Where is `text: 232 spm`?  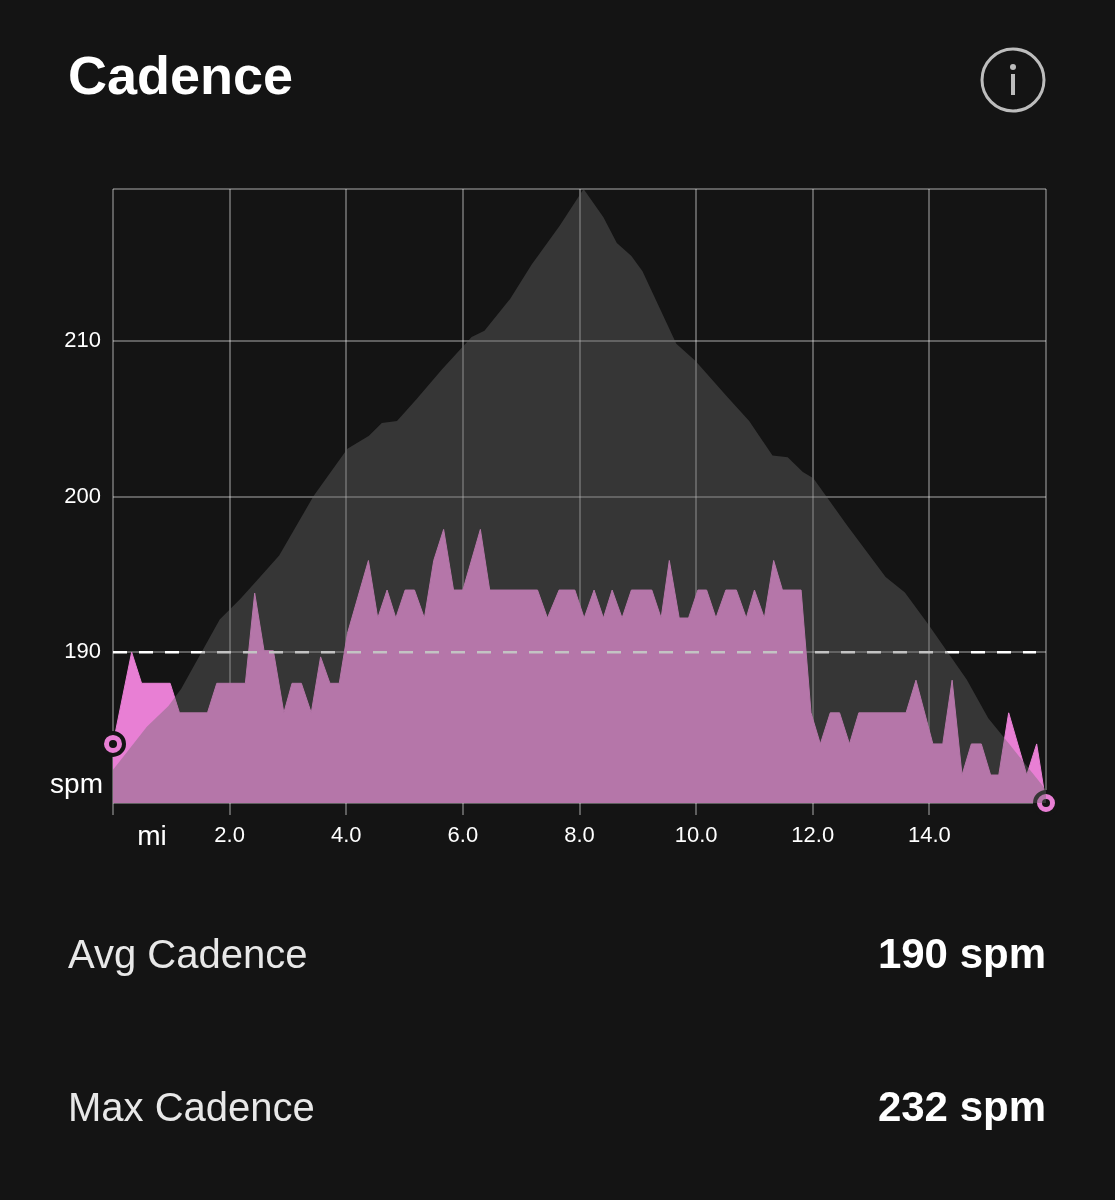 text: 232 spm is located at coordinates (961, 1107).